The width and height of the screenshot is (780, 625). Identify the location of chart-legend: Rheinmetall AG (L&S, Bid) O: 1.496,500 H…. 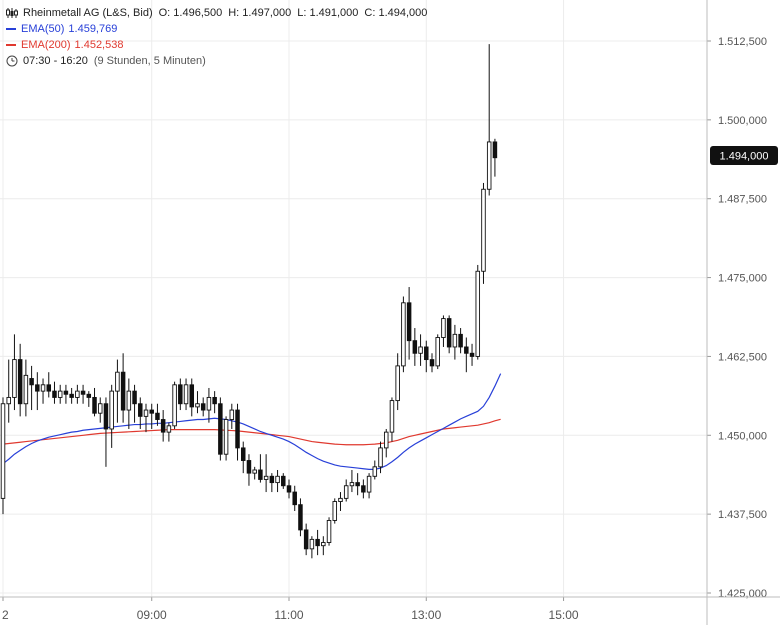
(219, 37).